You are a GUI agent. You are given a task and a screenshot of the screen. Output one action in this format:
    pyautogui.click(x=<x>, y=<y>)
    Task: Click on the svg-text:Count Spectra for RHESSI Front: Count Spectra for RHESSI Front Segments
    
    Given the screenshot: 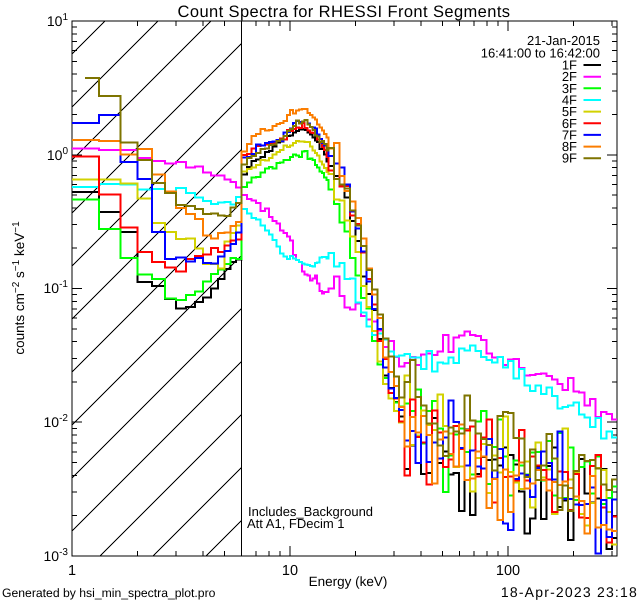 What is the action you would take?
    pyautogui.click(x=344, y=12)
    